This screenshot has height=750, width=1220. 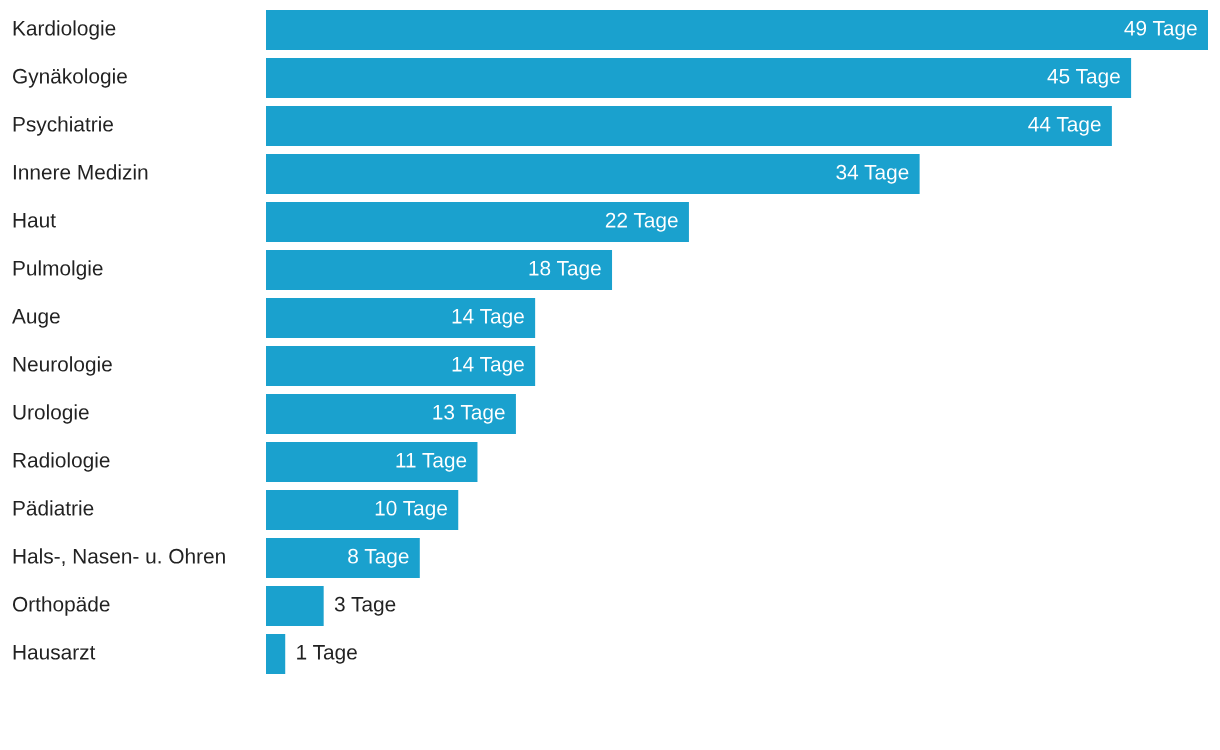 I want to click on y-tick-label: Neurologie, so click(x=62, y=366).